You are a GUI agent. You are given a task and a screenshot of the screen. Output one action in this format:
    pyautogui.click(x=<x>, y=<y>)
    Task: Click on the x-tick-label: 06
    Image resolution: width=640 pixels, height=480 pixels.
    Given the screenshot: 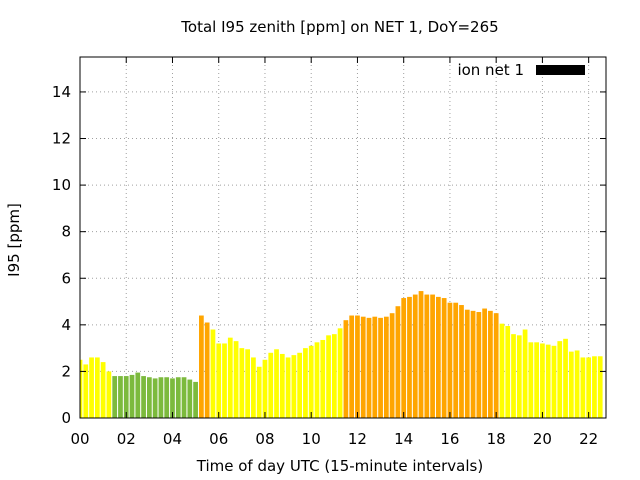 What is the action you would take?
    pyautogui.click(x=218, y=439)
    